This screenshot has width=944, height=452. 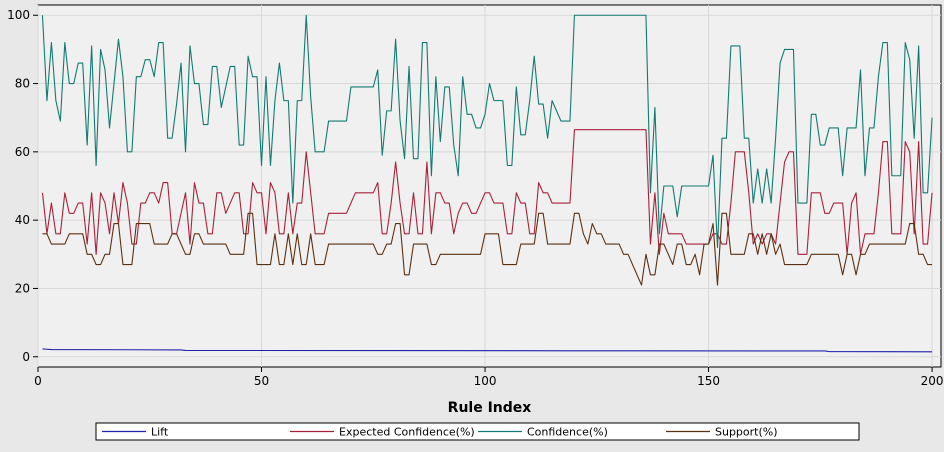 What do you see at coordinates (26, 357) in the screenshot?
I see `y-tick-label: 0` at bounding box center [26, 357].